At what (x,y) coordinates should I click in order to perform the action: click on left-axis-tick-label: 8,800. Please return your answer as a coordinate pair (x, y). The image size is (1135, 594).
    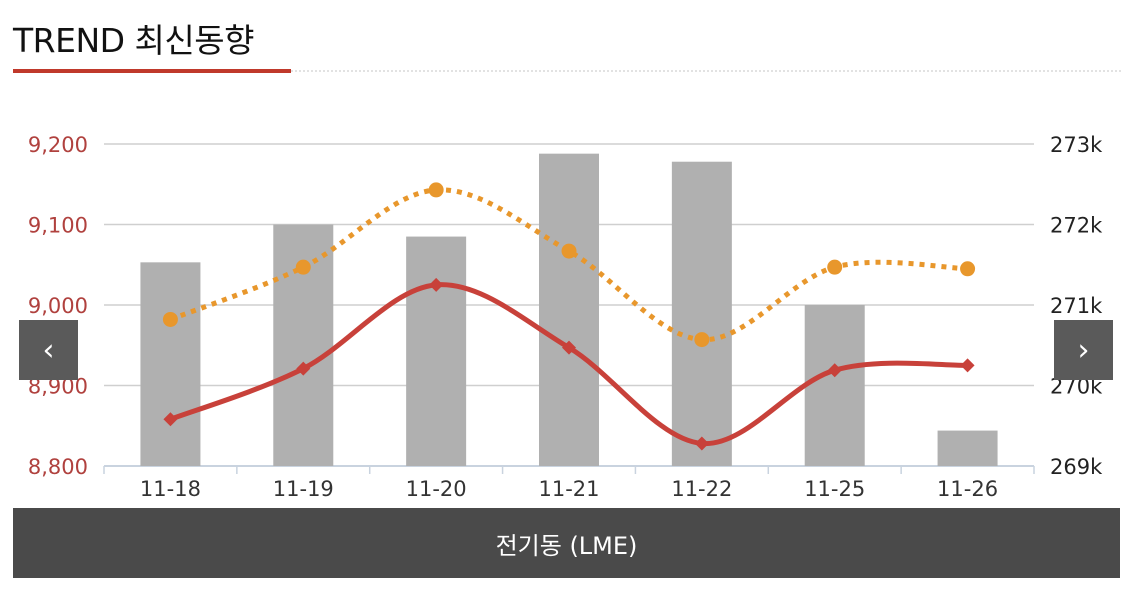
    Looking at the image, I should click on (58, 467).